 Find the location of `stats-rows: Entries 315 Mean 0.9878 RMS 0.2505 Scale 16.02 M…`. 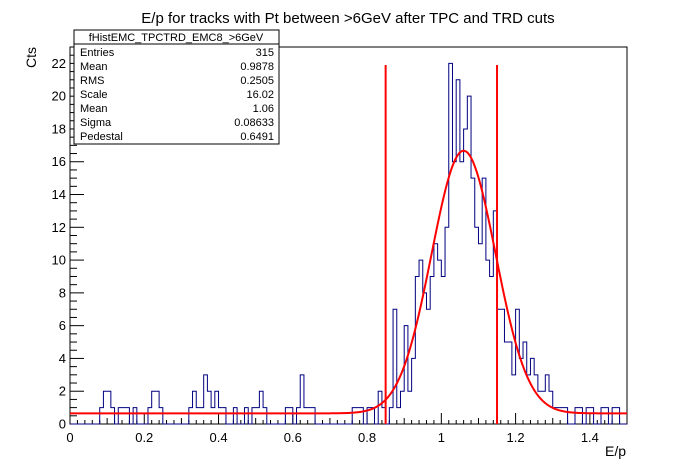

stats-rows: Entries 315 Mean 0.9878 RMS 0.2505 Scale 16.02 M… is located at coordinates (177, 95).